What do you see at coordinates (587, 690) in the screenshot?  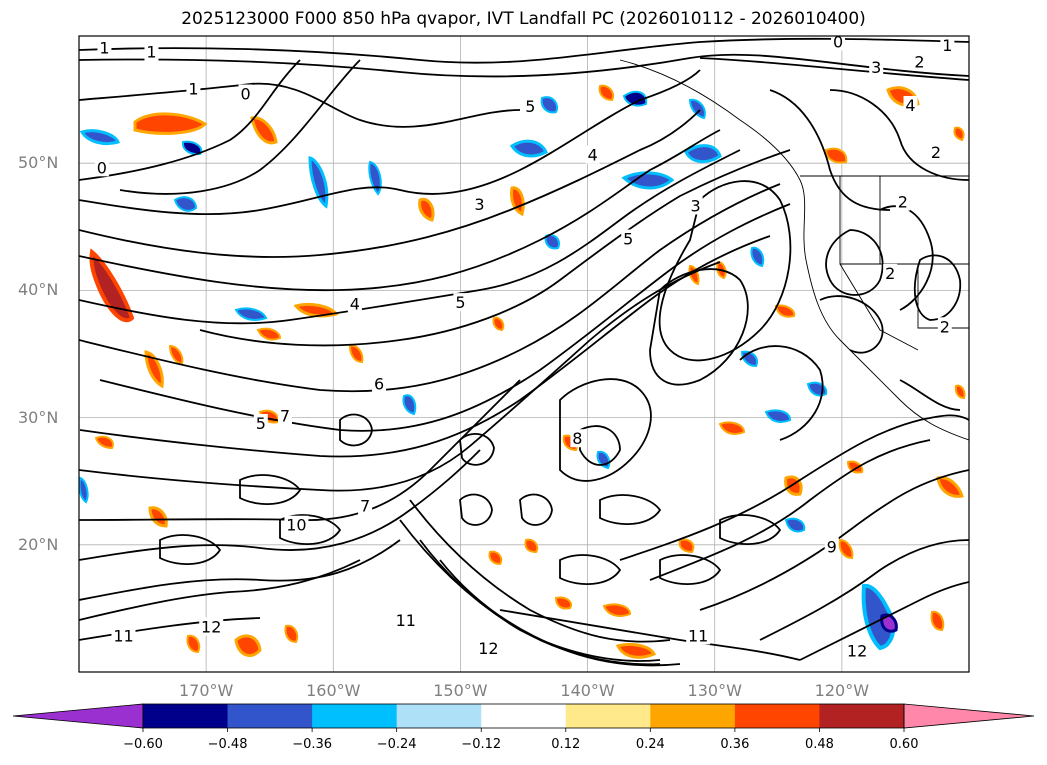 I see `lon-tick-label: 140°W` at bounding box center [587, 690].